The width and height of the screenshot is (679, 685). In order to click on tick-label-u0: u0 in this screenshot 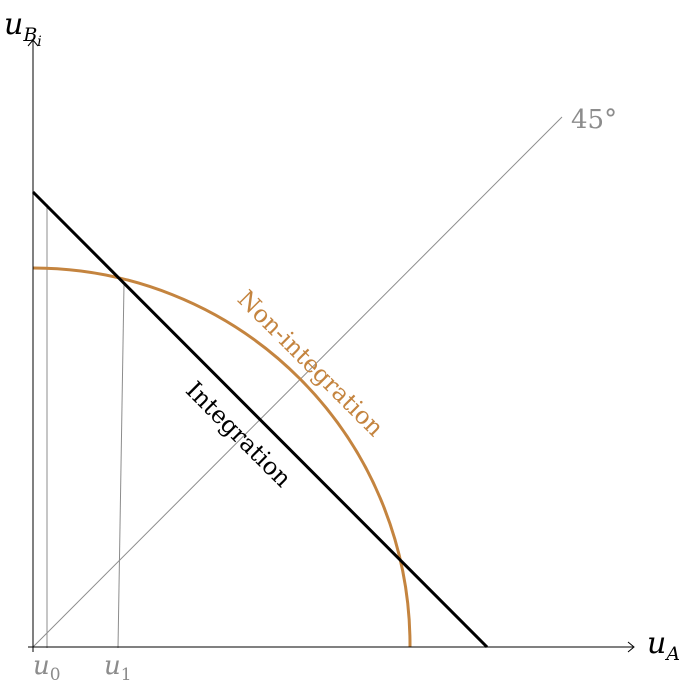, I will do `click(47, 668)`.